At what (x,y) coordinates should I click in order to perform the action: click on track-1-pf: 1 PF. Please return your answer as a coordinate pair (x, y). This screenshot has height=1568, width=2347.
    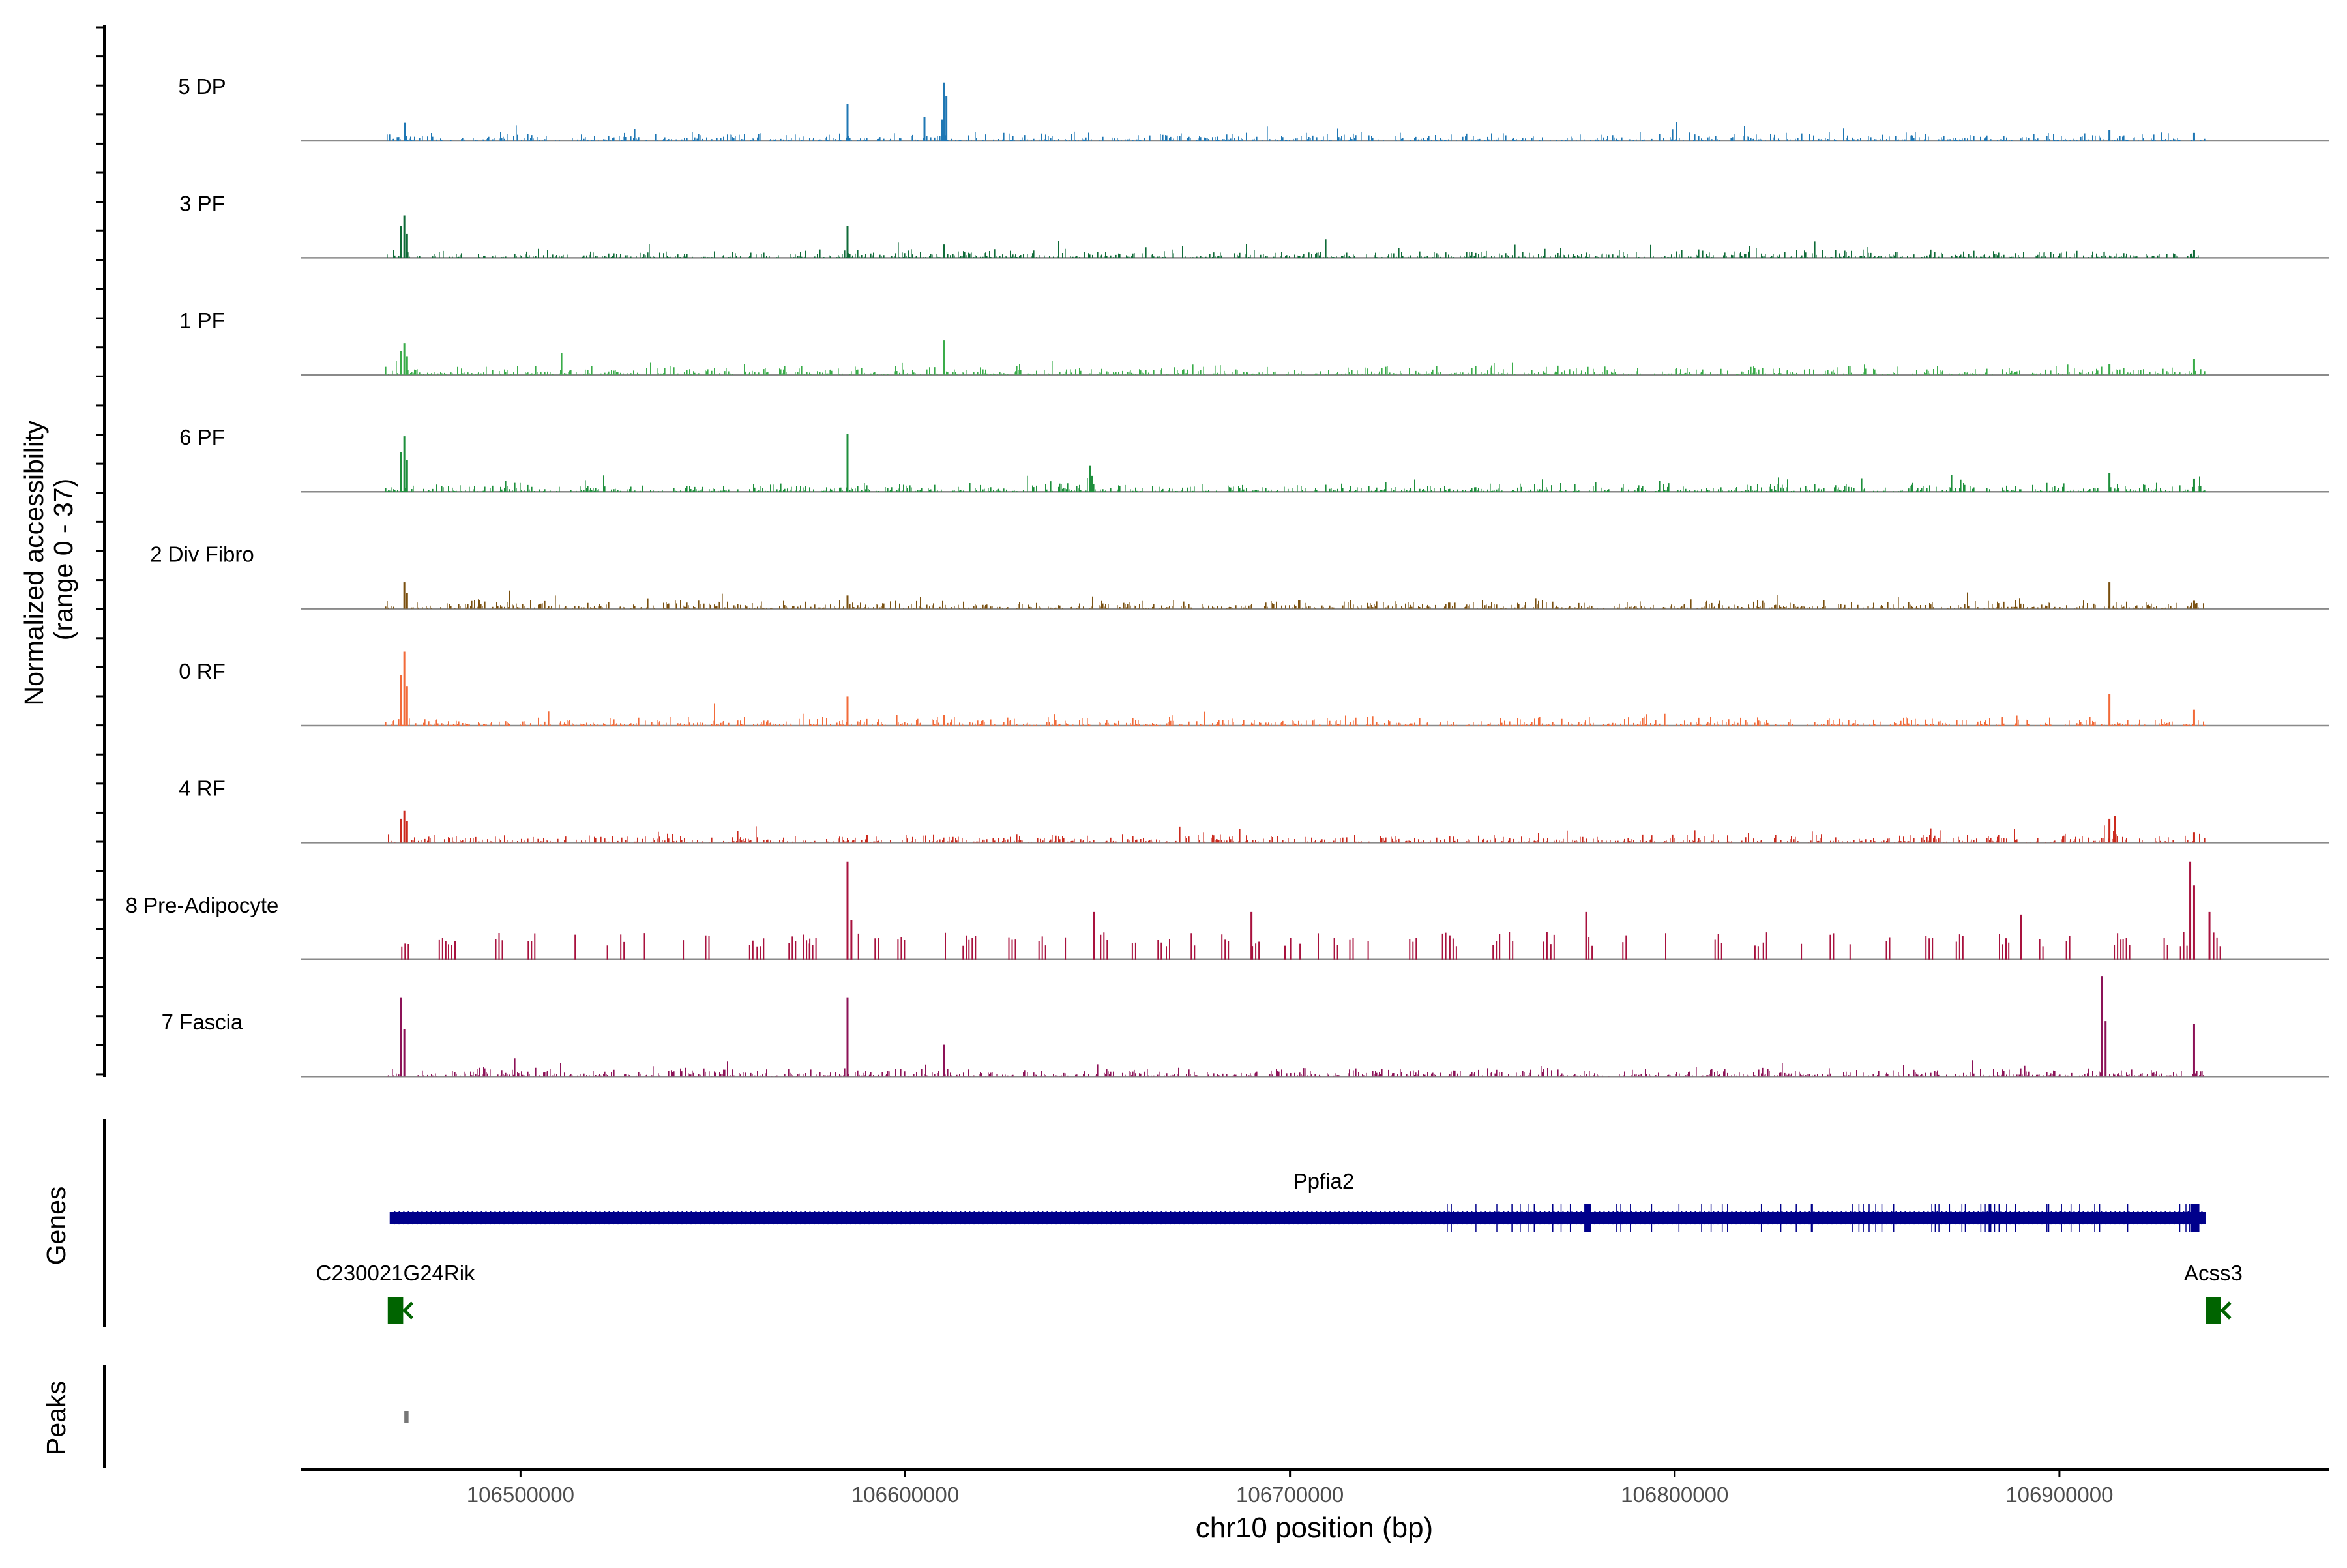
    Looking at the image, I should click on (1254, 342).